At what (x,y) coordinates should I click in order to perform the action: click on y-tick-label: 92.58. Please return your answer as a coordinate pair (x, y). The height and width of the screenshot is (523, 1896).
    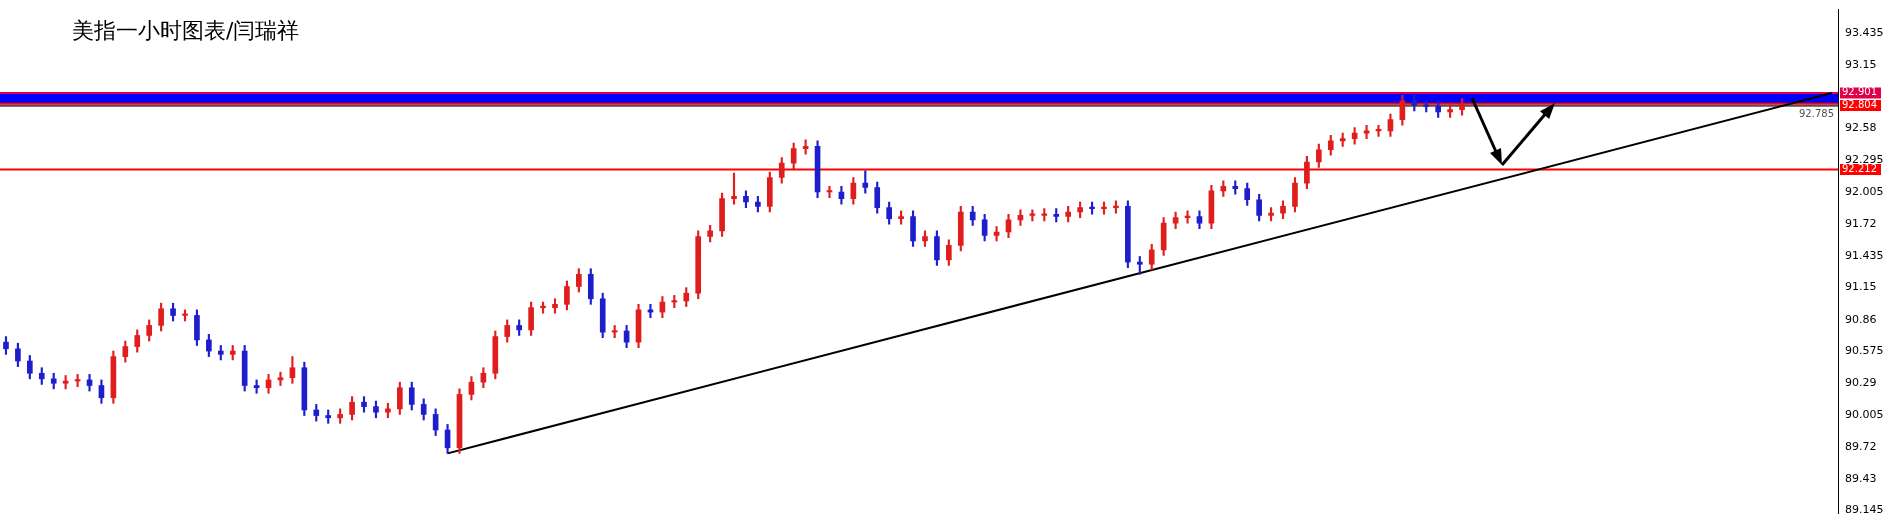
    Looking at the image, I should click on (1861, 128).